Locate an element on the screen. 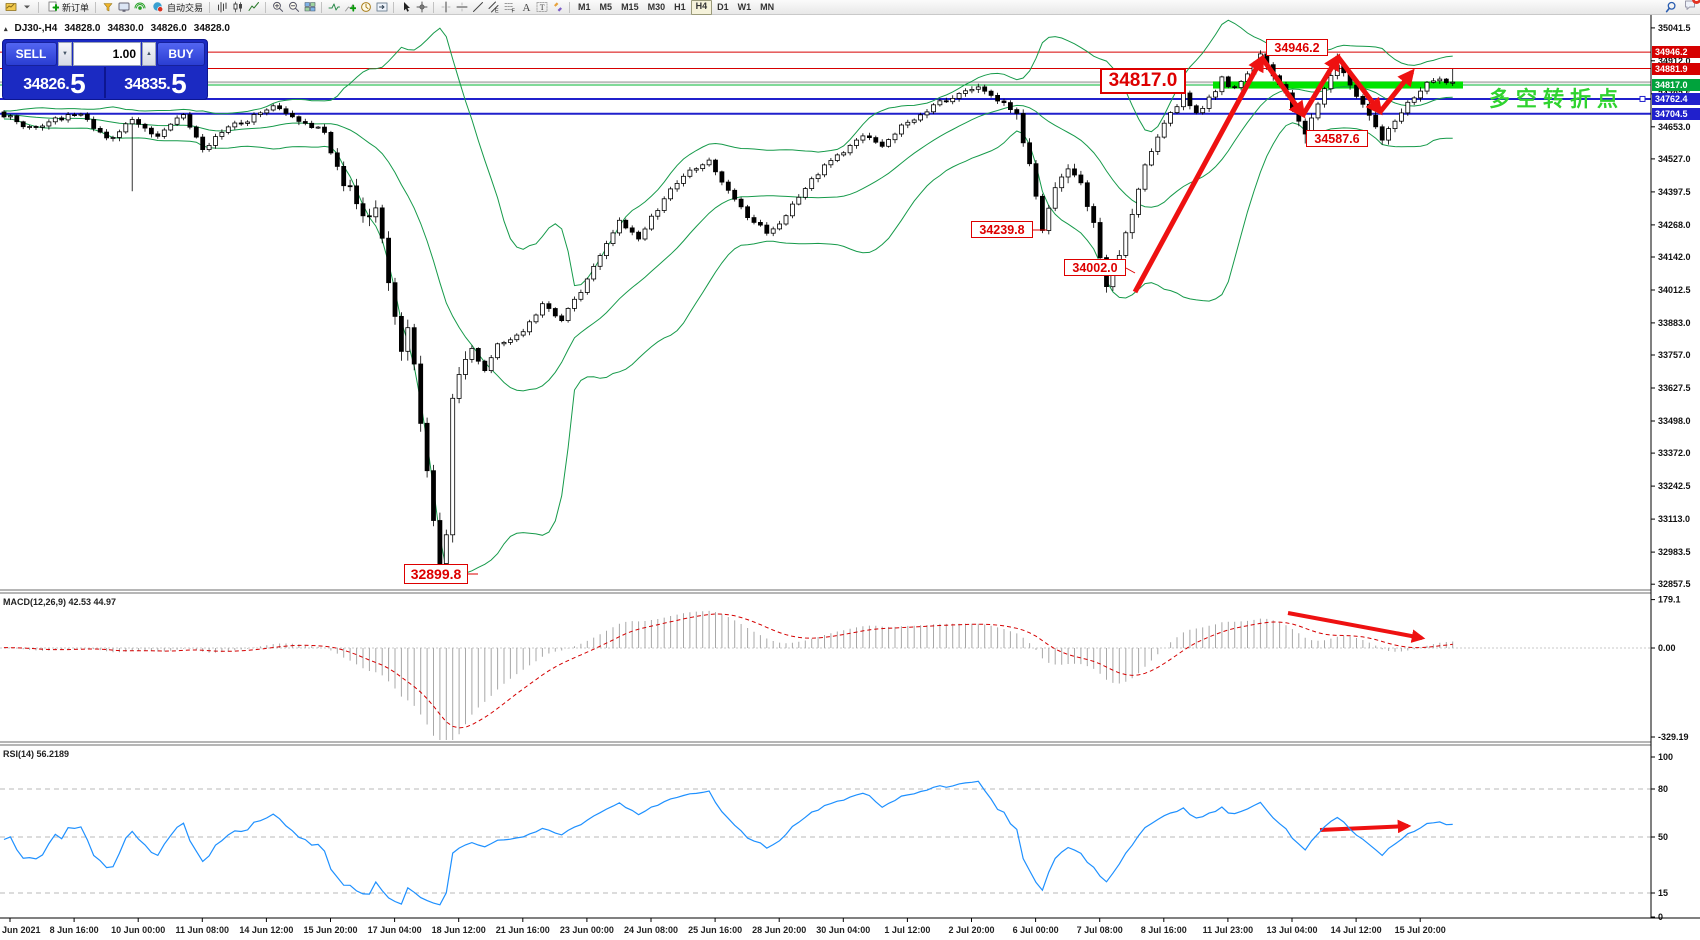 The width and height of the screenshot is (1700, 940). auto-trading-label: 自动交易 is located at coordinates (185, 7).